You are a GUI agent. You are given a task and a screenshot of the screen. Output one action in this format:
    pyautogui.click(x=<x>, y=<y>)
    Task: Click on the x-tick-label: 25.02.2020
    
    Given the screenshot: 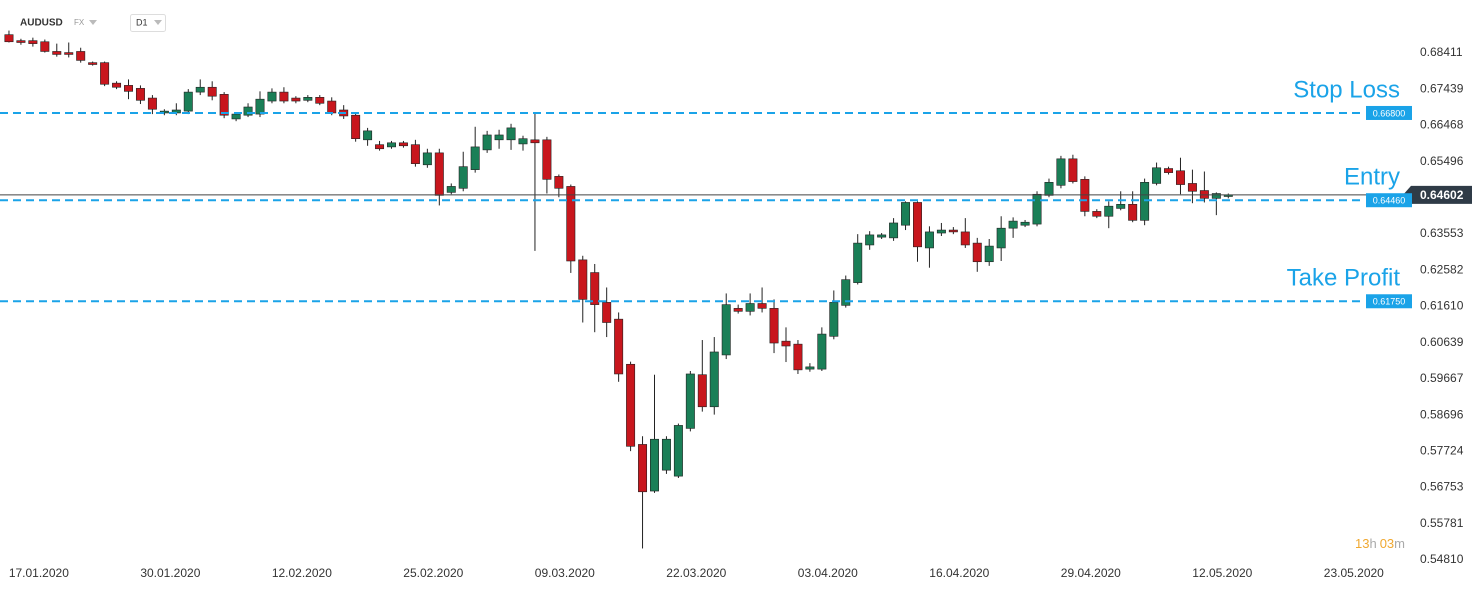 What is the action you would take?
    pyautogui.click(x=433, y=573)
    